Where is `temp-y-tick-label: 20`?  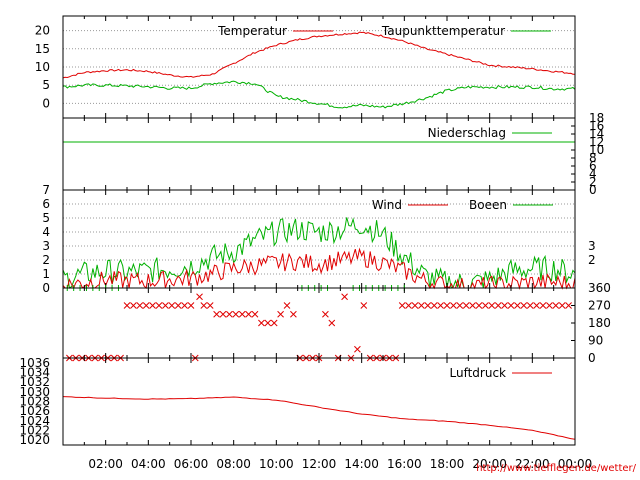 temp-y-tick-label: 20 is located at coordinates (42, 31).